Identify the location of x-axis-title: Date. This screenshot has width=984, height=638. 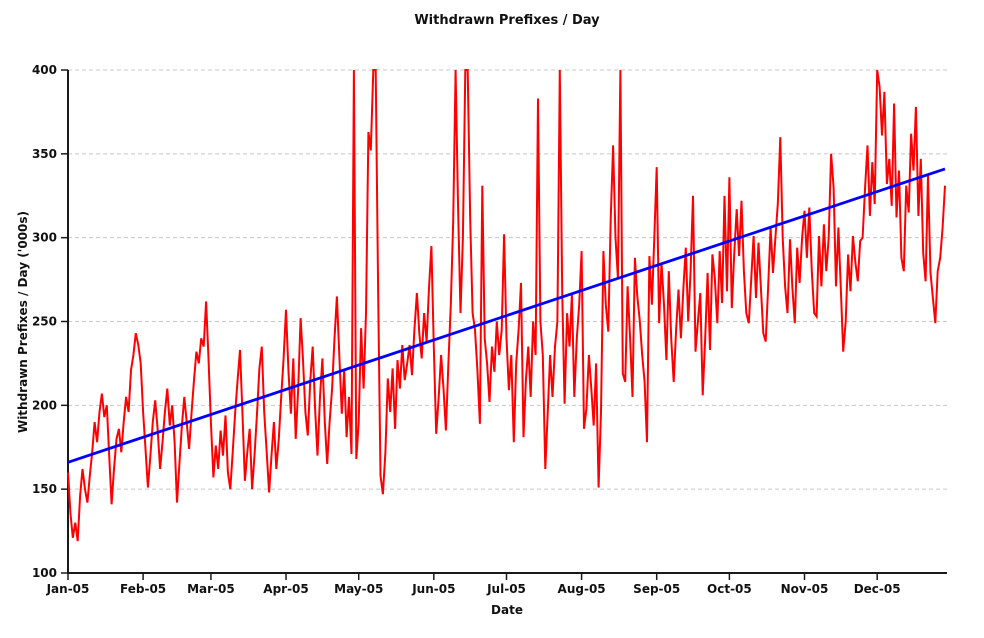
(507, 610).